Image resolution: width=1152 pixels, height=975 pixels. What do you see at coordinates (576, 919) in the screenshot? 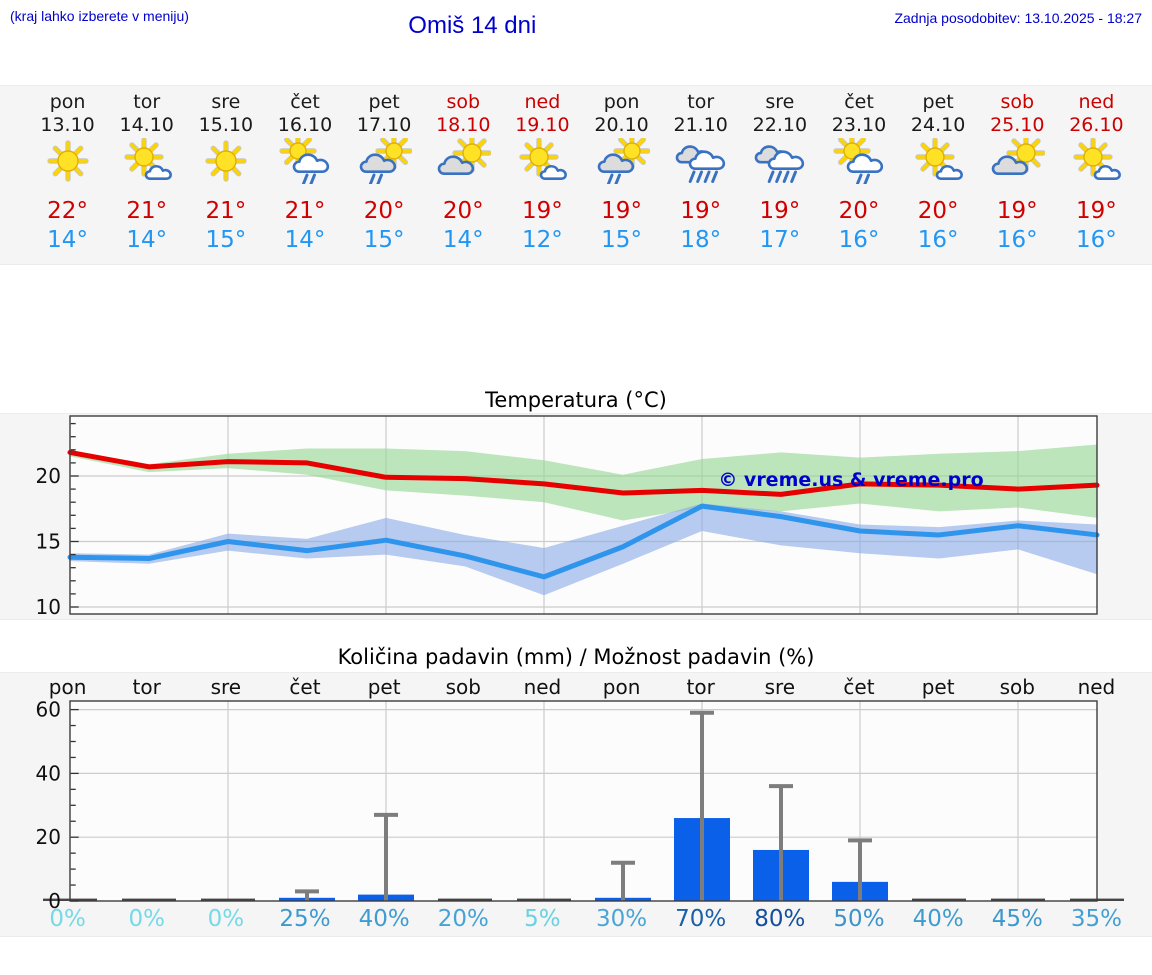
I see `precip-probability-row: 0% 0% 0% 25% 40% 20% 5% 30% 70% 80% 50% 40% 45% 35%` at bounding box center [576, 919].